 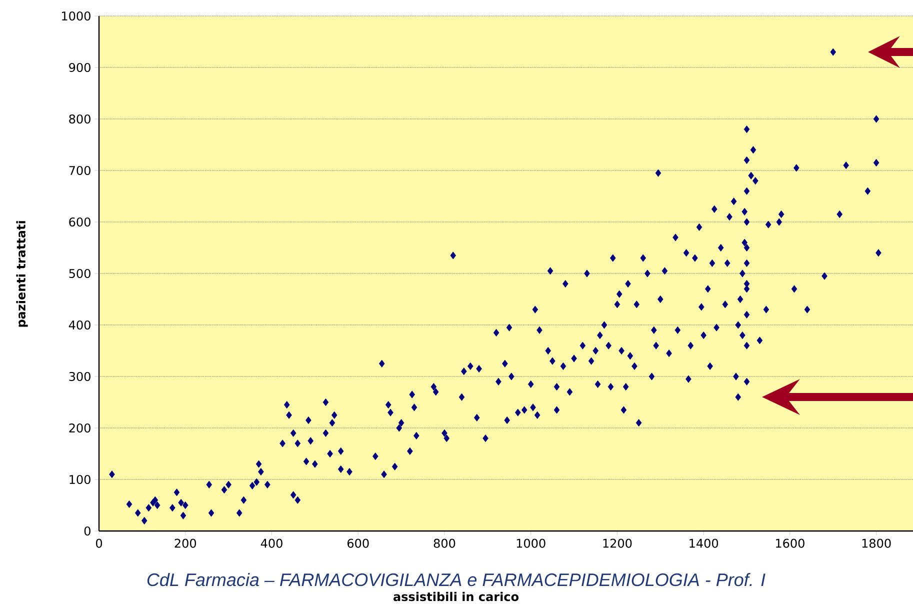 I want to click on y-axis-title: pazienti trattati, so click(x=22, y=274).